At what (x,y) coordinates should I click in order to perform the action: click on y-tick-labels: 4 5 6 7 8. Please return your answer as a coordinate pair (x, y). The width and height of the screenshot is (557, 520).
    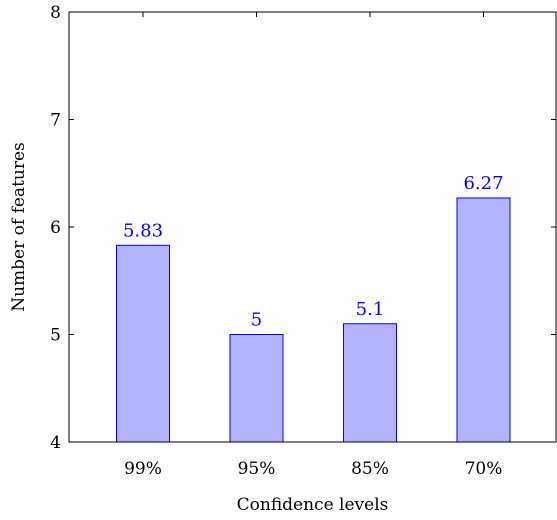
    Looking at the image, I should click on (55, 228).